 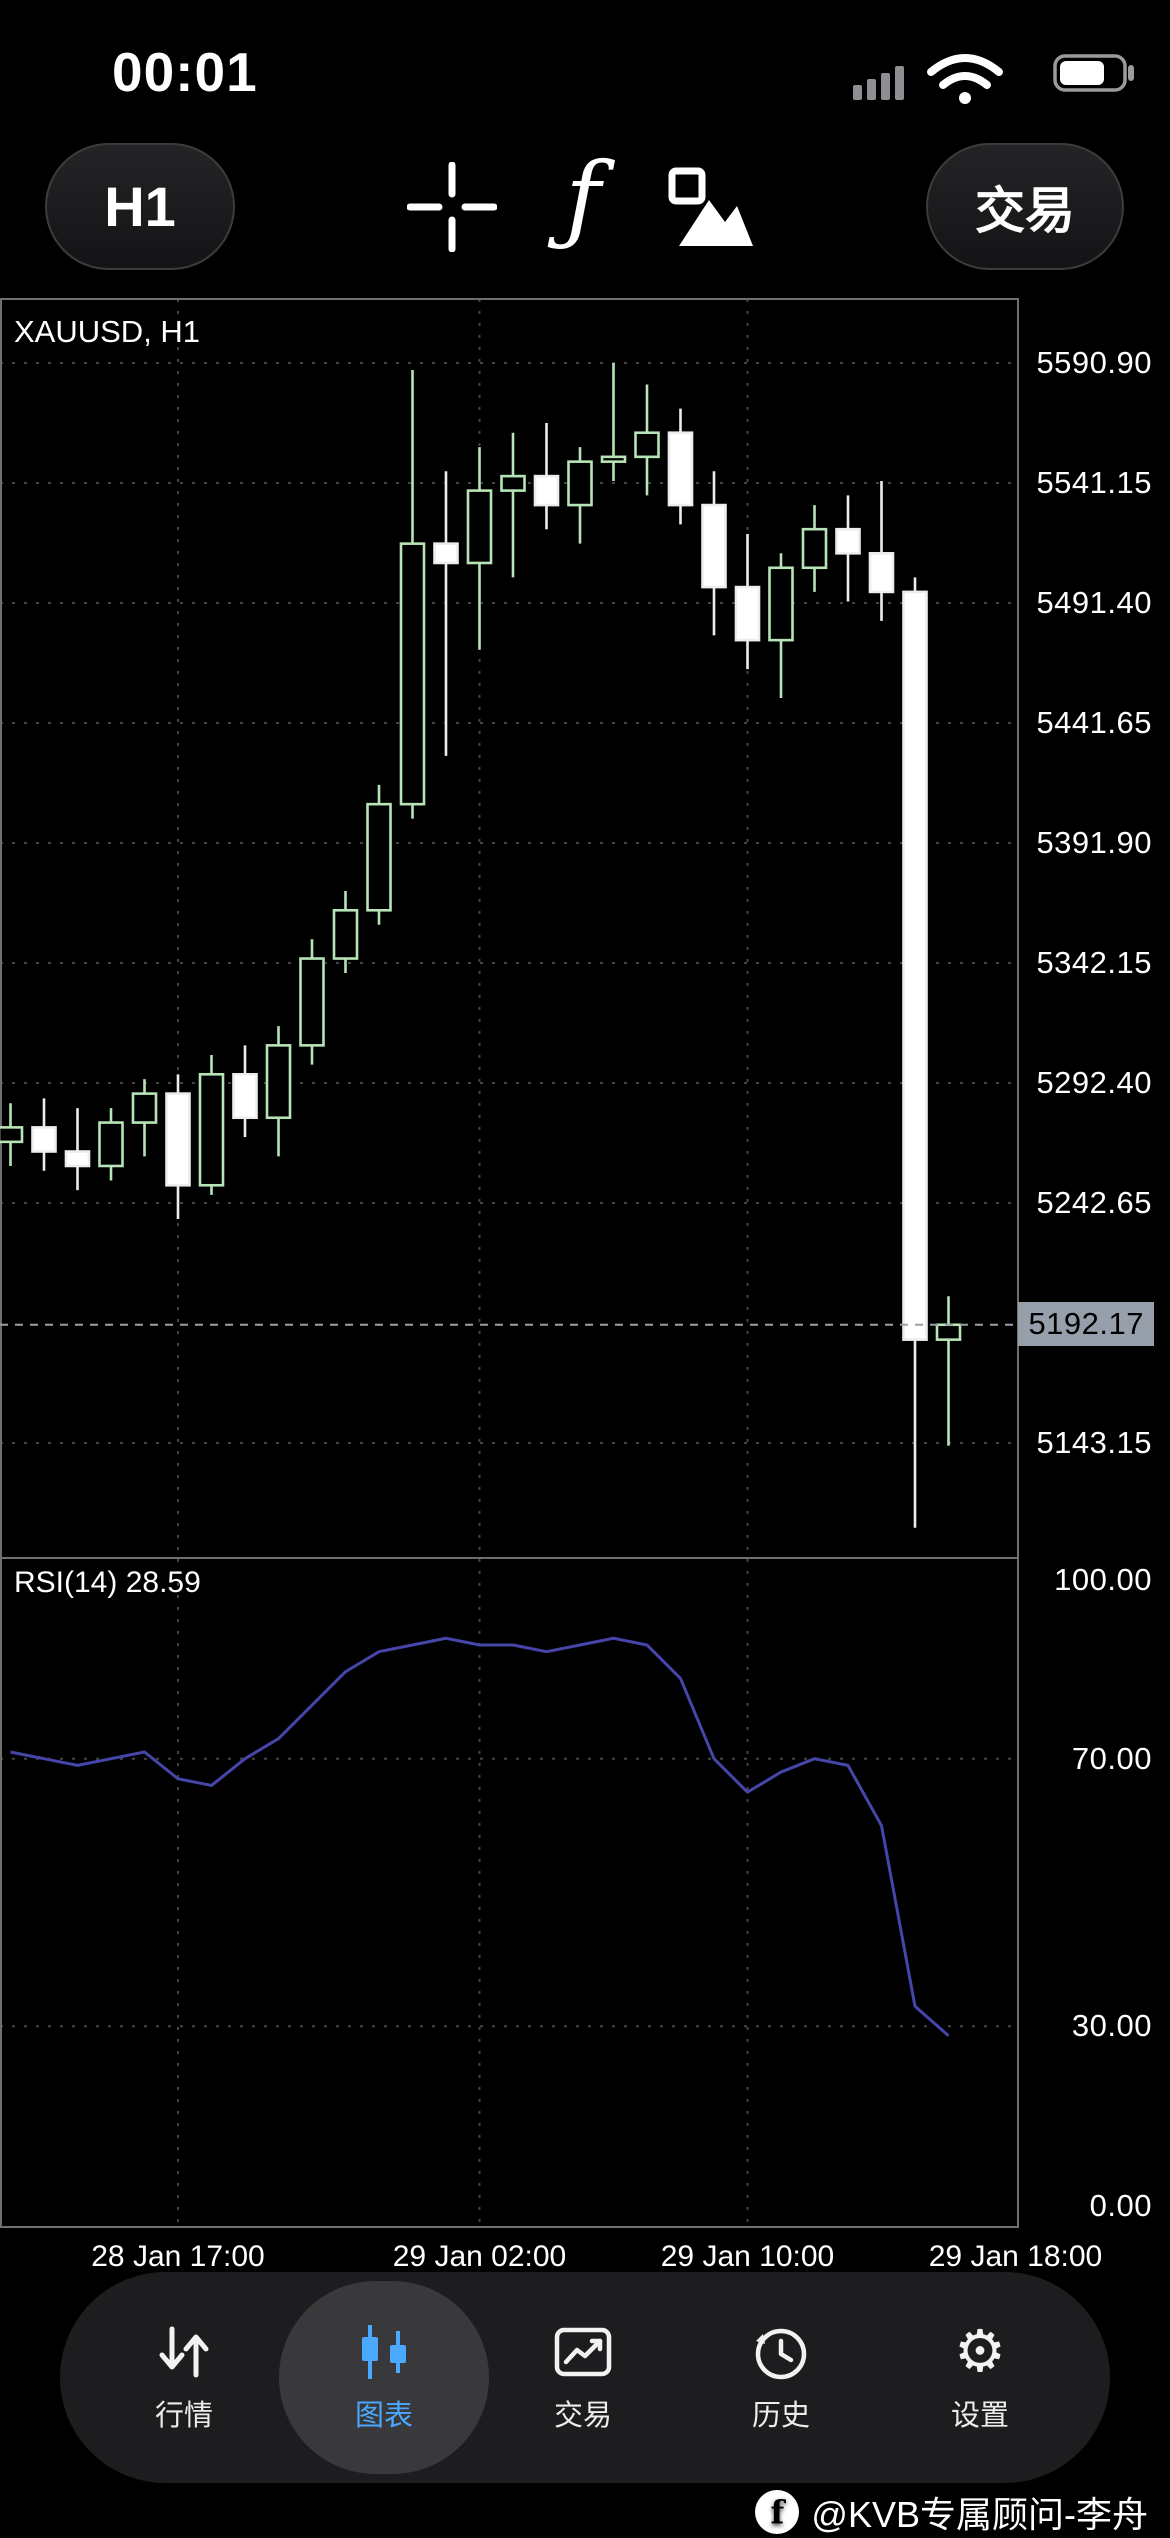 I want to click on chart-objects-icon, so click(x=710, y=207).